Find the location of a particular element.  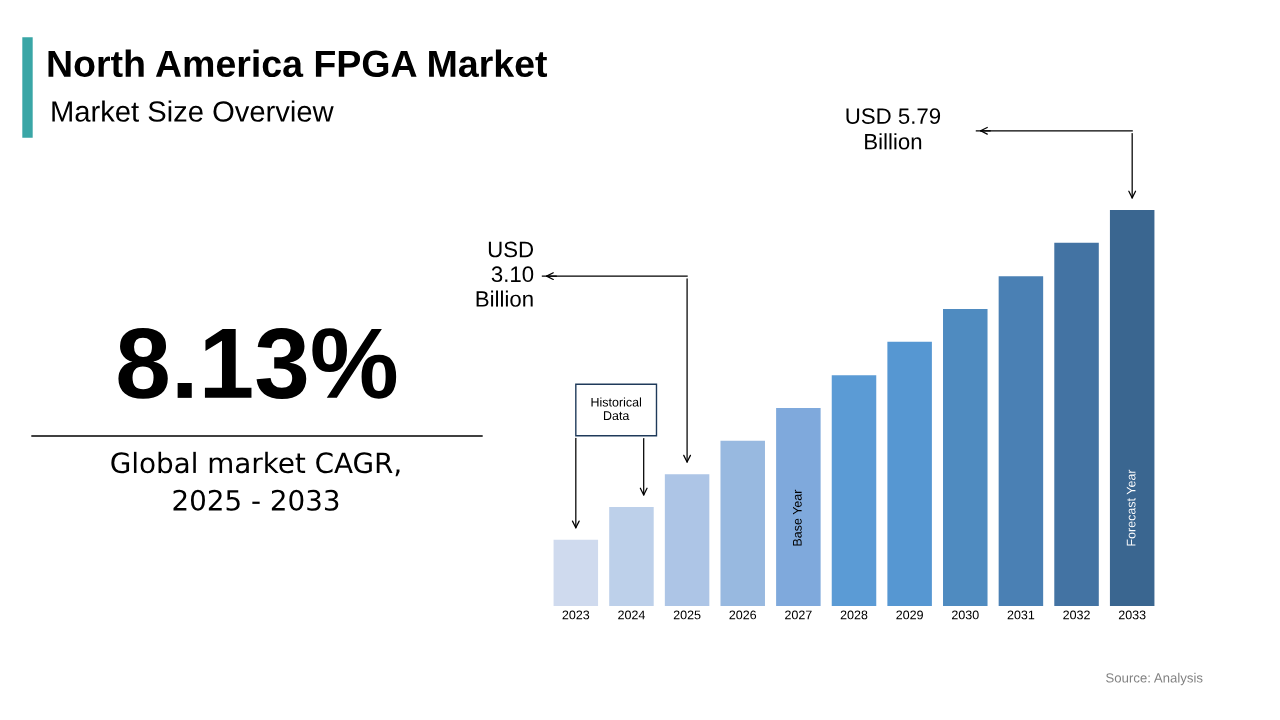

text: 8.13% is located at coordinates (257, 363).